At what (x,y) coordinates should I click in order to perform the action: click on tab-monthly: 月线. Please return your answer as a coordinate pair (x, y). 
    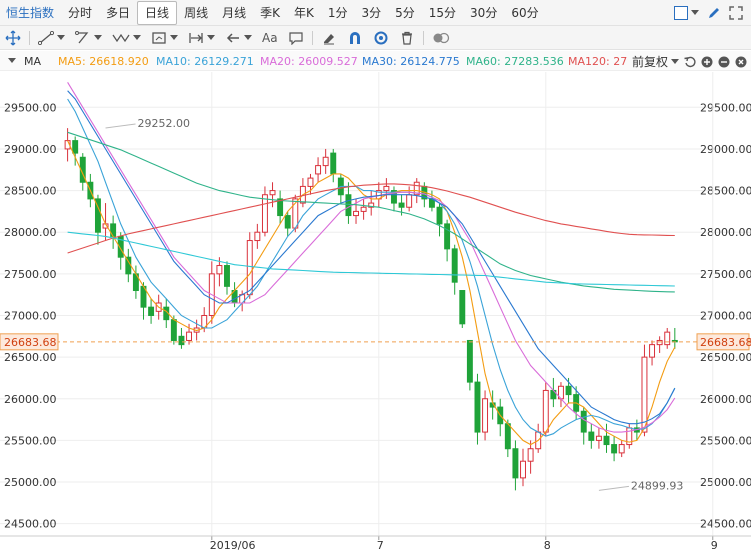
    Looking at the image, I should click on (234, 12).